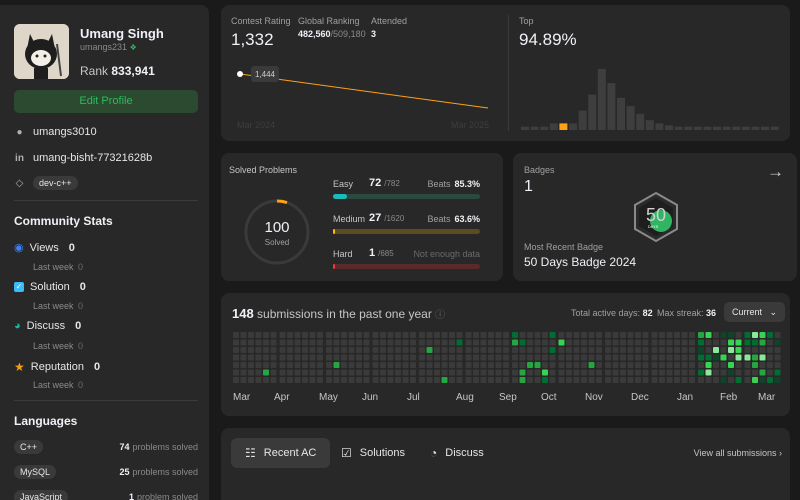 The image size is (800, 500). I want to click on tab-recent-ac: ☷ Recent AC, so click(281, 453).